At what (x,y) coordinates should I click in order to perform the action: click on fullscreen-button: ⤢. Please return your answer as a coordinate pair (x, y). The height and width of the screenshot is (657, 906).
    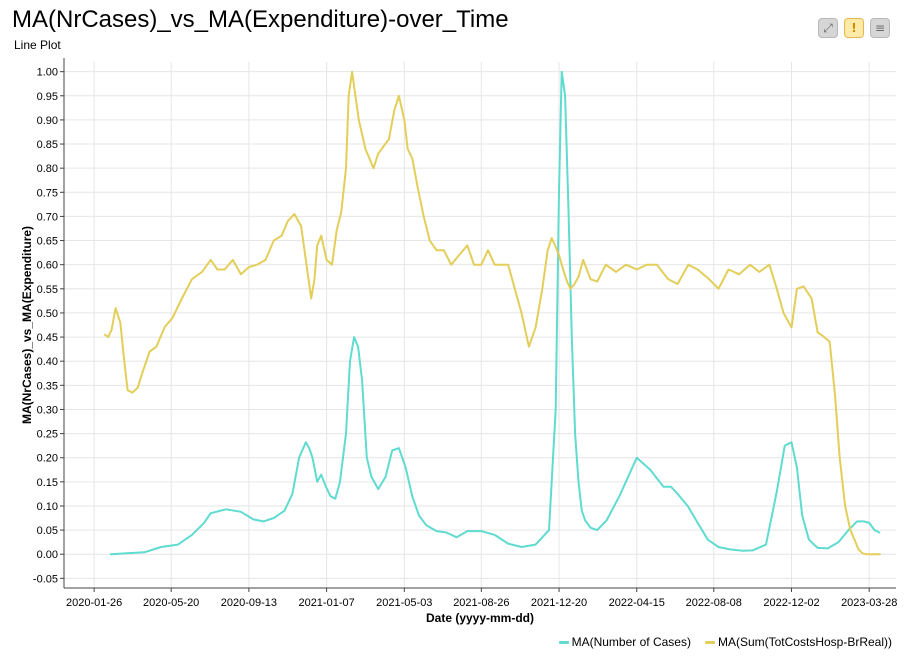
    Looking at the image, I should click on (828, 28).